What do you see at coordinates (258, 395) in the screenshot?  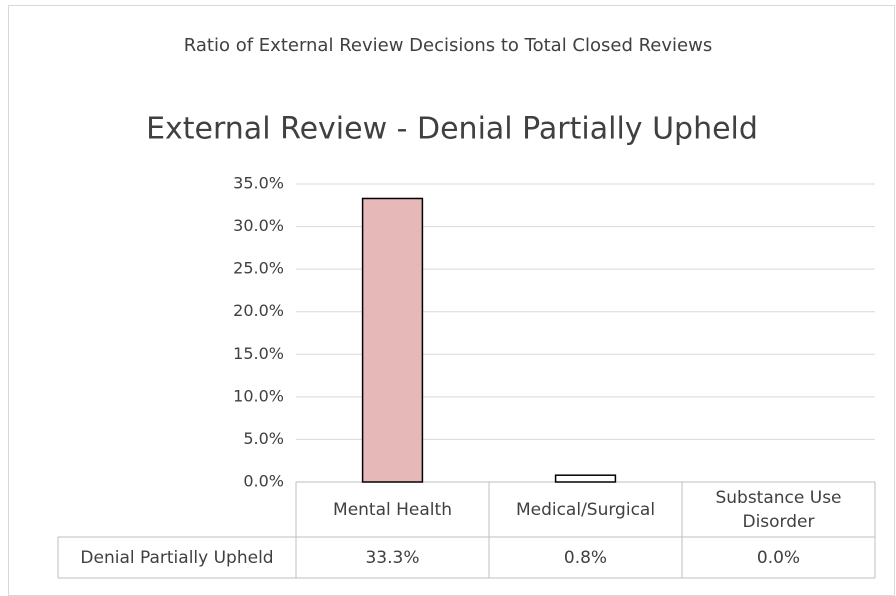 I see `y-tick-label: 10.0%` at bounding box center [258, 395].